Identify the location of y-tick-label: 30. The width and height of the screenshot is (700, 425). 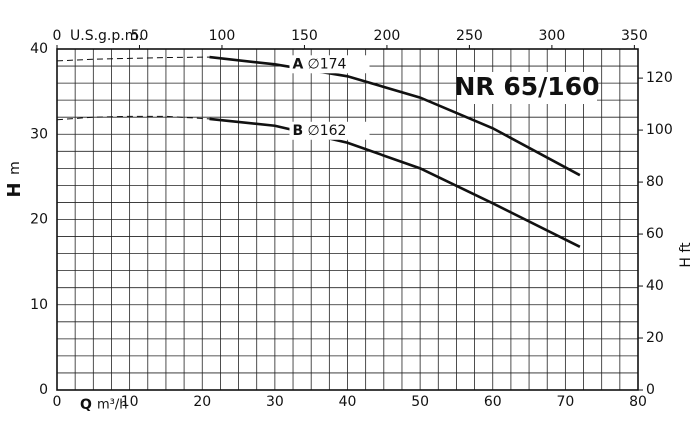
(39, 134).